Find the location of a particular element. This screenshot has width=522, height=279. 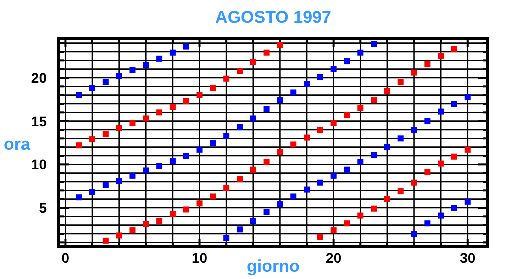

y-axis-title: ora is located at coordinates (17, 144).